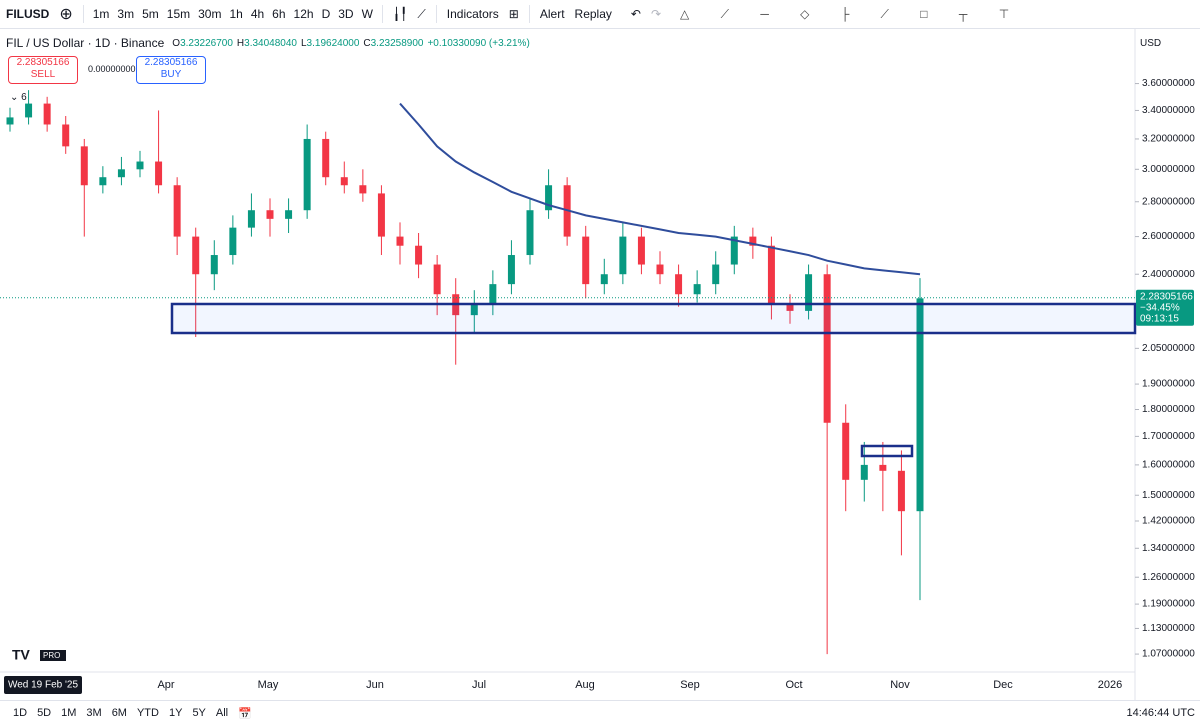 This screenshot has height=725, width=1200. I want to click on clock: 14:46:44 UTC, so click(1160, 713).